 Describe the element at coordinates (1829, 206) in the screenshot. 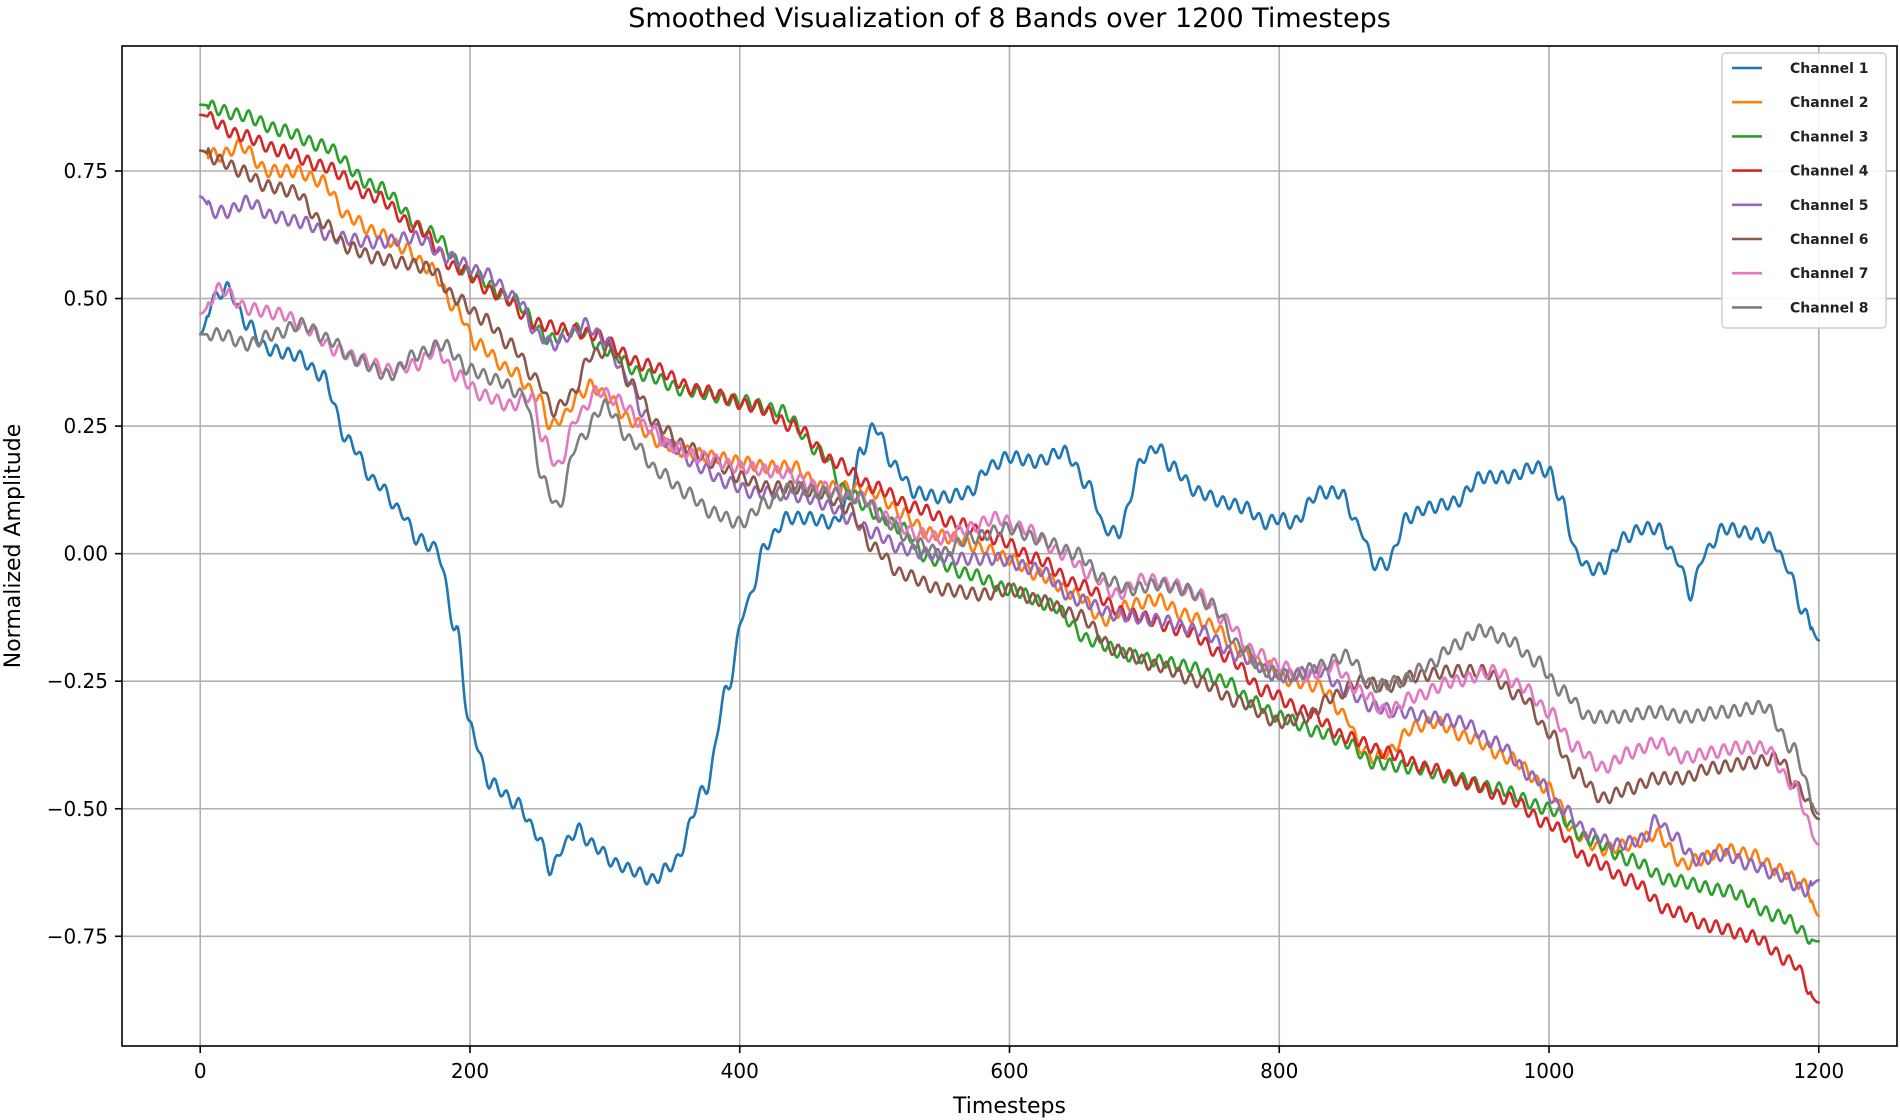

I see `legend-label: Channel 5` at that location.